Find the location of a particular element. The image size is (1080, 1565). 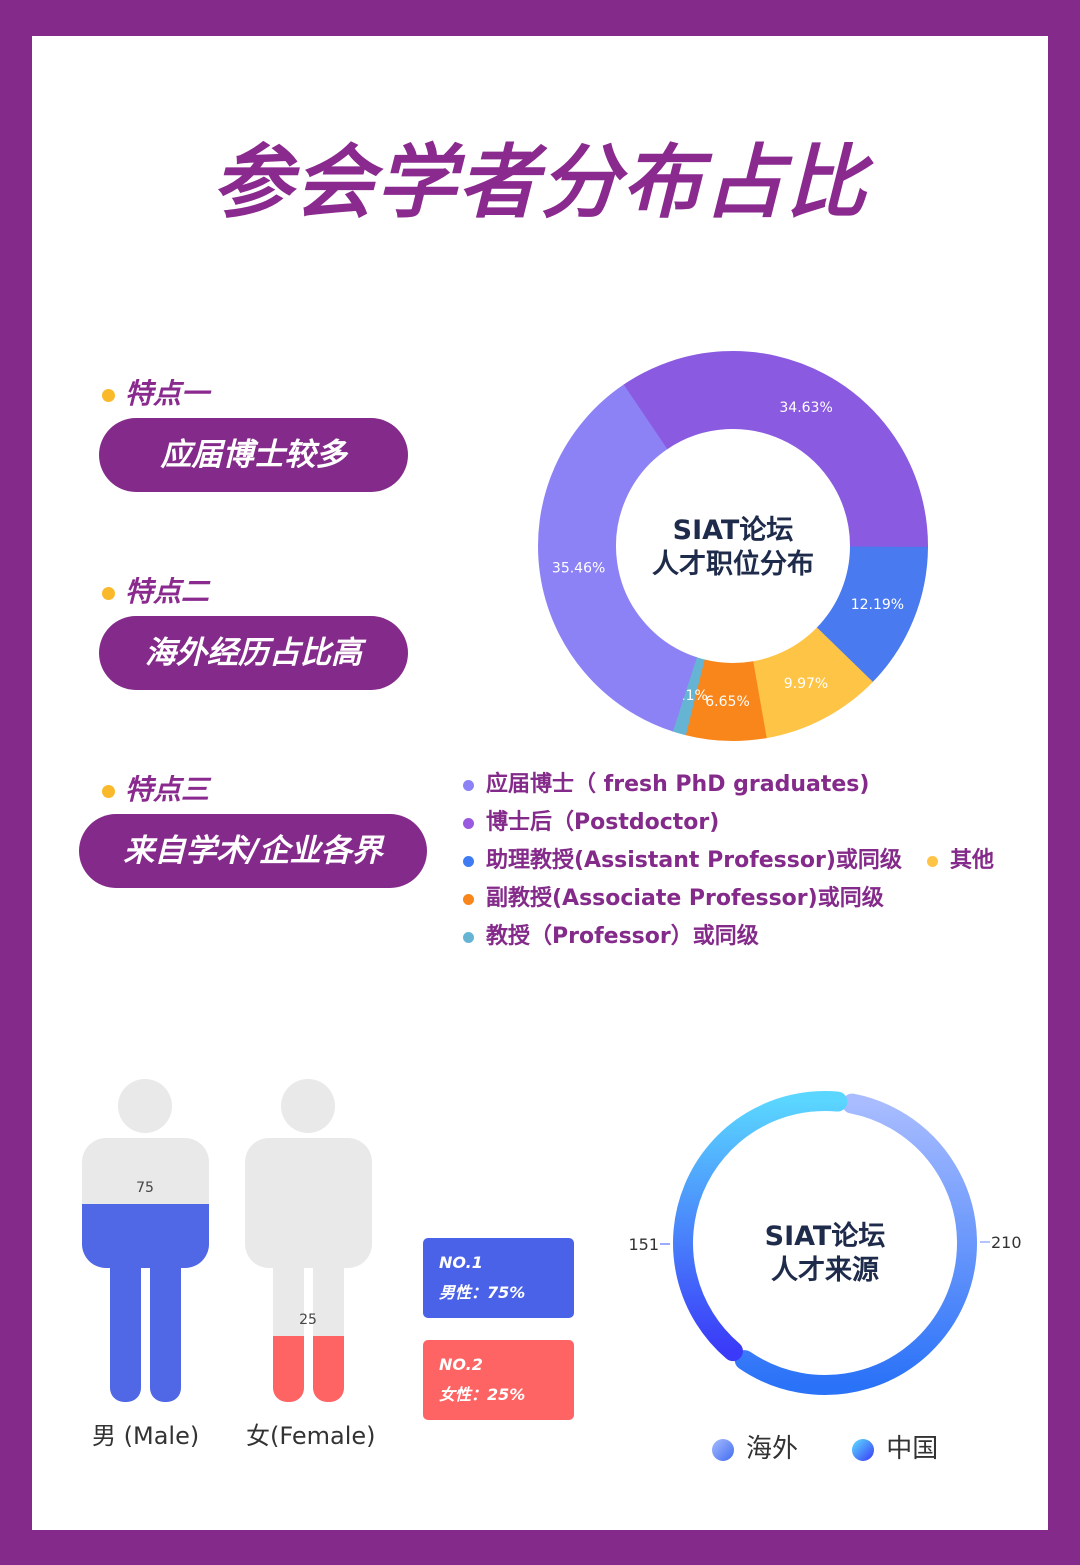

value-label-overseas: 210 is located at coordinates (1006, 1242).